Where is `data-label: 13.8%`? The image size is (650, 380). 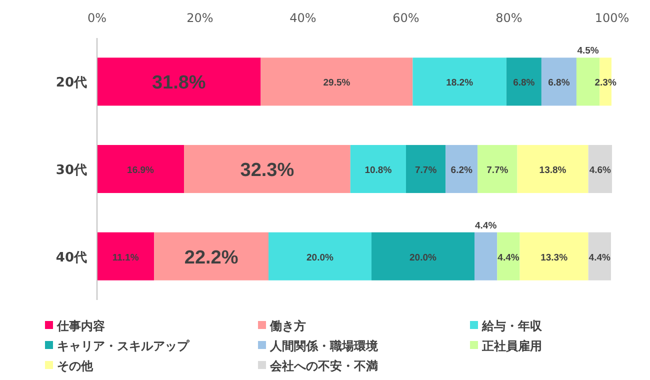 data-label: 13.8% is located at coordinates (553, 170).